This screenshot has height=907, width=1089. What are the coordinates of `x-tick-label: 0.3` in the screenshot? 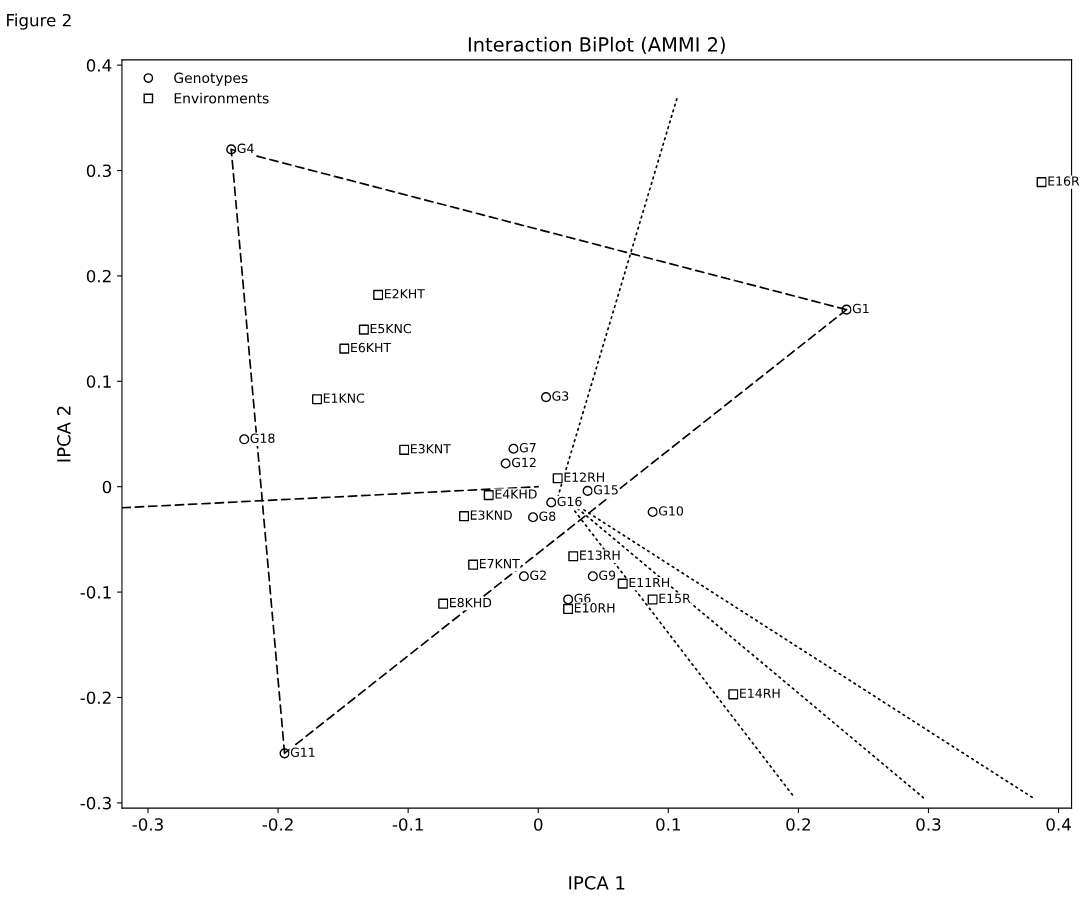 It's located at (928, 824).